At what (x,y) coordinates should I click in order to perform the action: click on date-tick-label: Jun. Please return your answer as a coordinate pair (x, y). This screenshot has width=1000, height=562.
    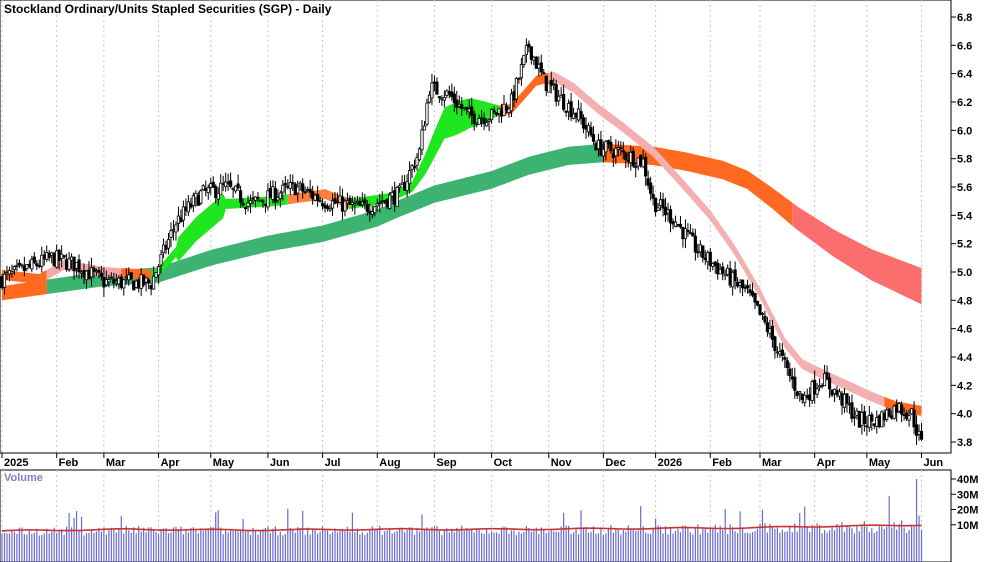
    Looking at the image, I should click on (280, 463).